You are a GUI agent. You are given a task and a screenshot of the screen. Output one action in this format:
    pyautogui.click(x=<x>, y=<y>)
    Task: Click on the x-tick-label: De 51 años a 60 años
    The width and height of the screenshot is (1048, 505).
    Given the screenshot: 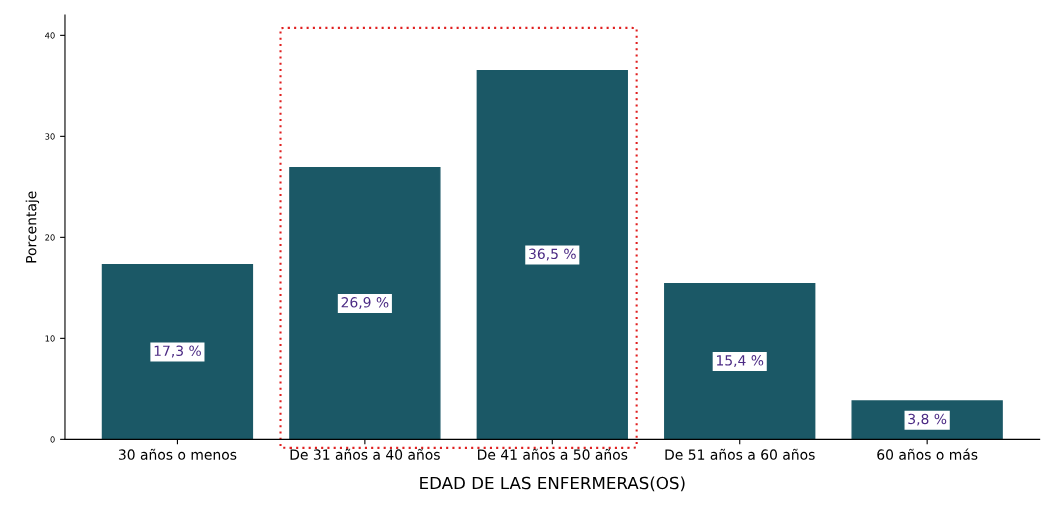 What is the action you would take?
    pyautogui.click(x=740, y=454)
    